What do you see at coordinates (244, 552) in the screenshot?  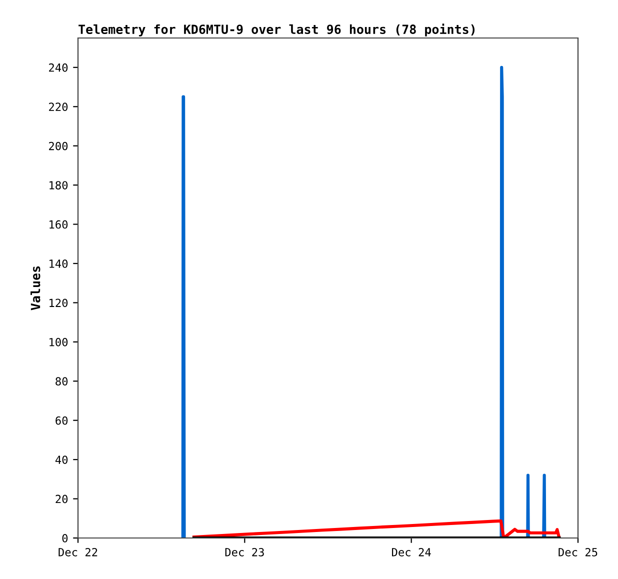 I see `x-tick-label: Dec 23` at bounding box center [244, 552].